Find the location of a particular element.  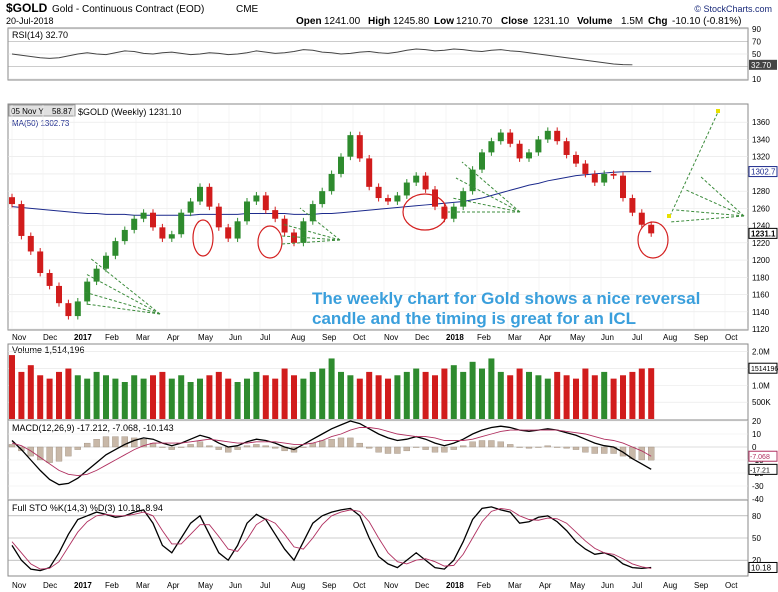

high-value: 1245.80 is located at coordinates (411, 21).